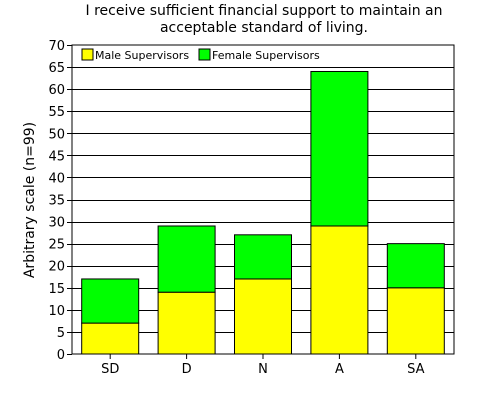 This screenshot has width=500, height=404. Describe the element at coordinates (61, 333) in the screenshot. I see `y-tick-label: 5` at that location.